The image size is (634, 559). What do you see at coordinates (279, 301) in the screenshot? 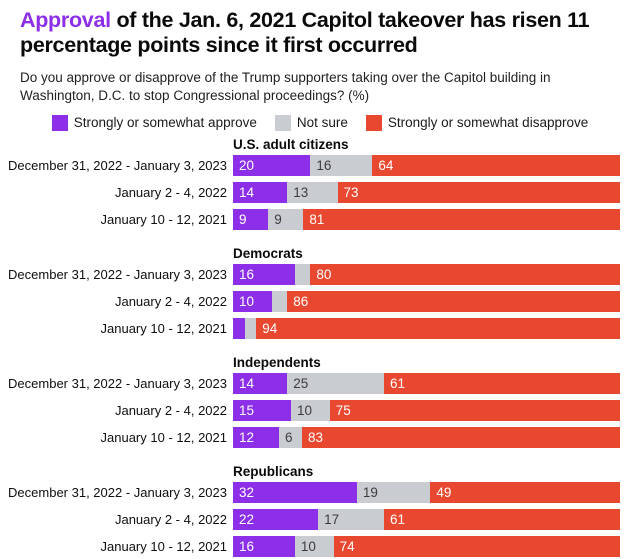
I see `bar-segment-not_sure` at bounding box center [279, 301].